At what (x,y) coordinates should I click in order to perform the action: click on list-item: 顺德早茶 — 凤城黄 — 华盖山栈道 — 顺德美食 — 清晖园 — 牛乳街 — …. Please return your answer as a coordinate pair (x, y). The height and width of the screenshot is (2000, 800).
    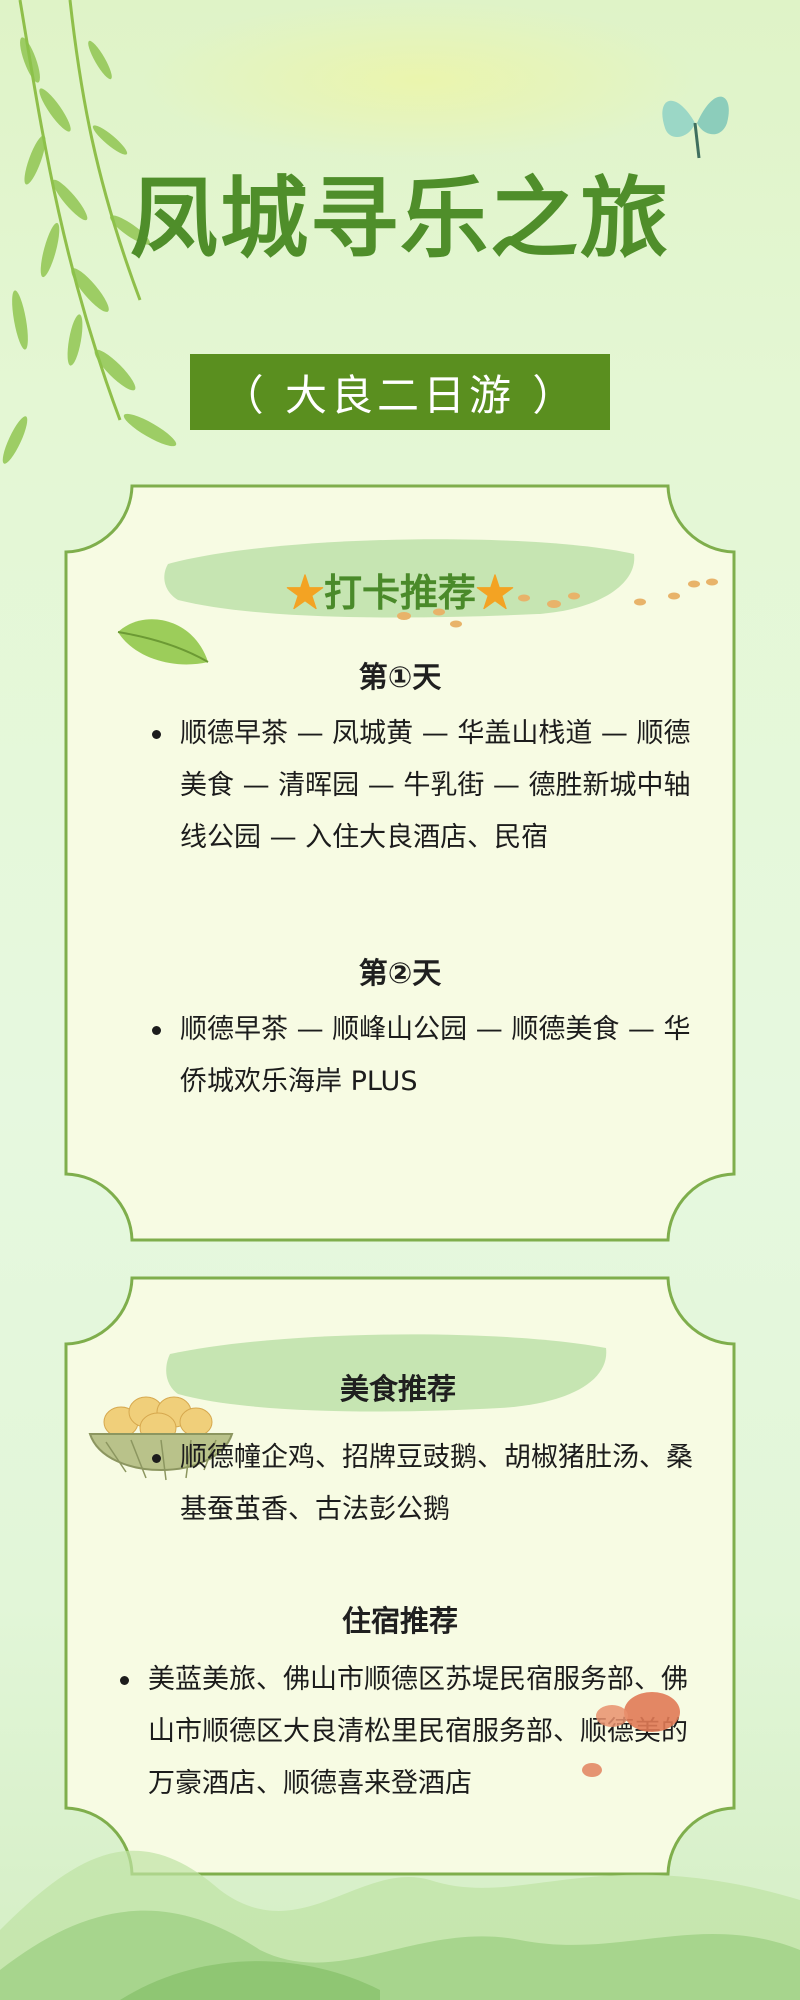
    Looking at the image, I should click on (426, 786).